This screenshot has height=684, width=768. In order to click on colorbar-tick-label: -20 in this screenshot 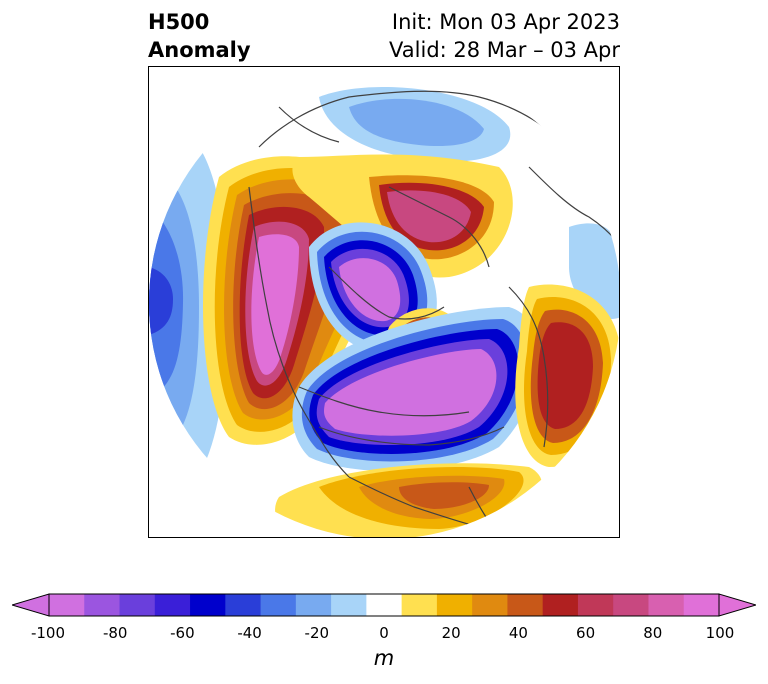, I will do `click(317, 633)`.